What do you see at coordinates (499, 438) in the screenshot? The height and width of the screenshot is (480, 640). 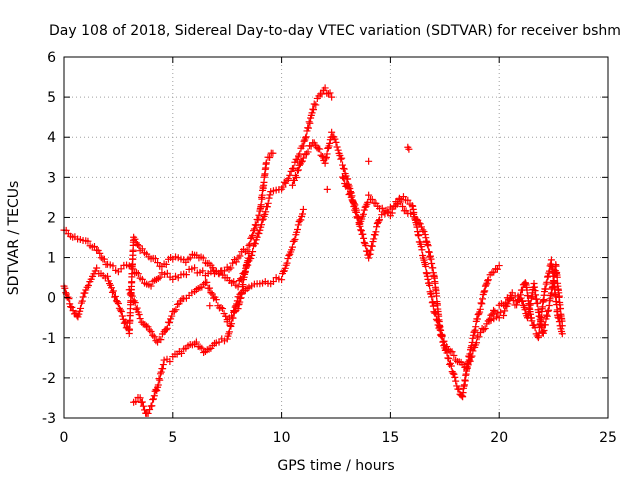 I see `x-tick-label: 20` at bounding box center [499, 438].